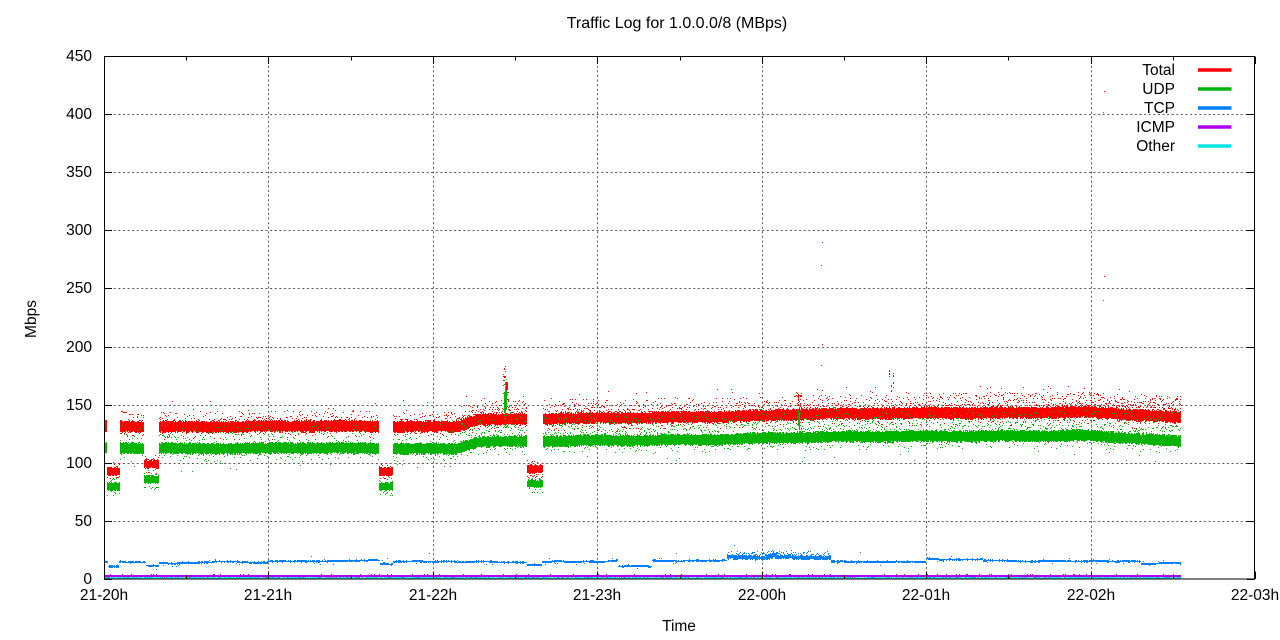  I want to click on svg-text: 250, so click(79, 288).